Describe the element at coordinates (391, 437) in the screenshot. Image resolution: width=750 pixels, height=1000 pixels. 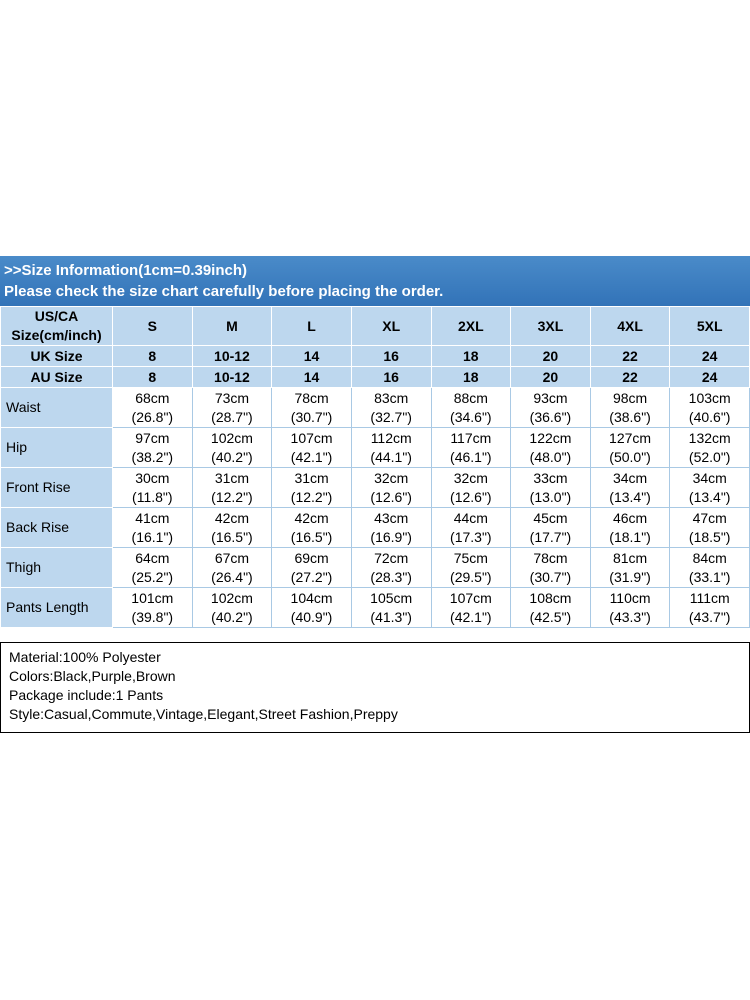
I see `measurement-cm: 112cm` at that location.